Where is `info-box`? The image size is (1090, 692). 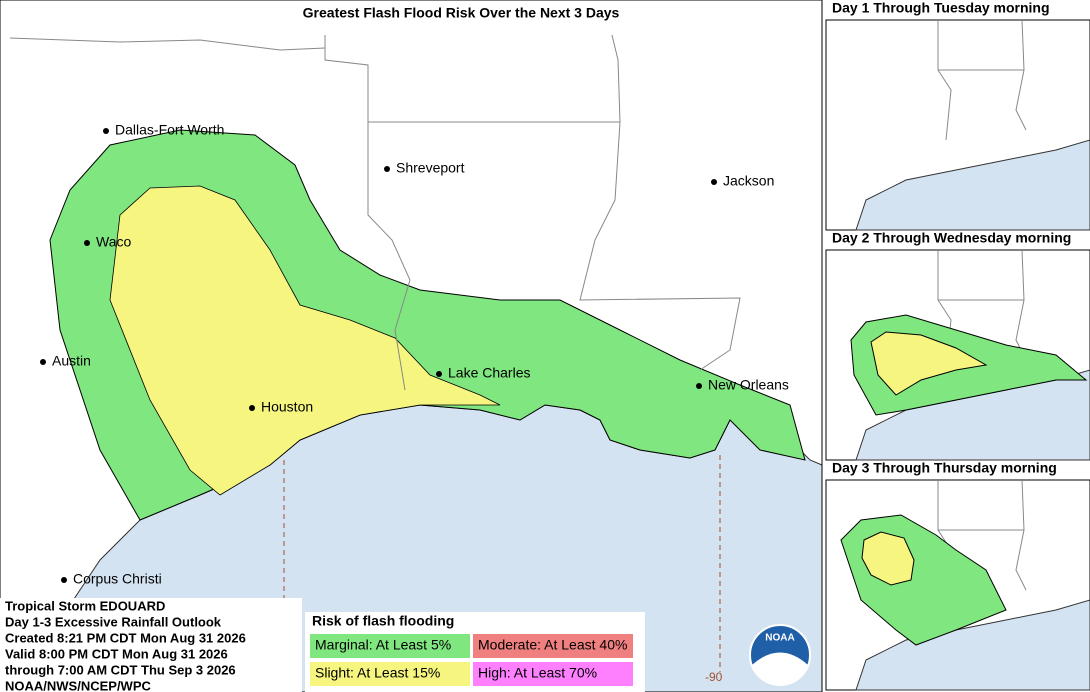
info-box is located at coordinates (151, 645).